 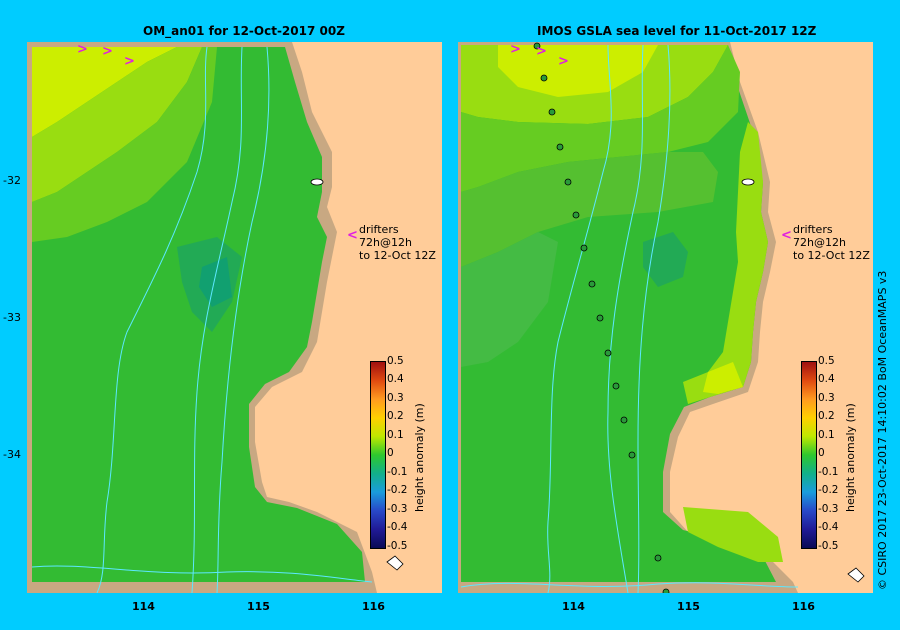 What do you see at coordinates (12, 180) in the screenshot?
I see `lat-label-32: -32` at bounding box center [12, 180].